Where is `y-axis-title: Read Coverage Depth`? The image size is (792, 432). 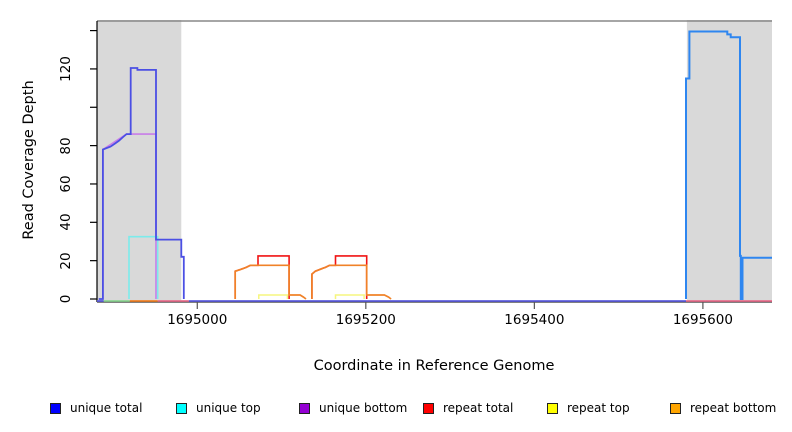 y-axis-title: Read Coverage Depth is located at coordinates (29, 160).